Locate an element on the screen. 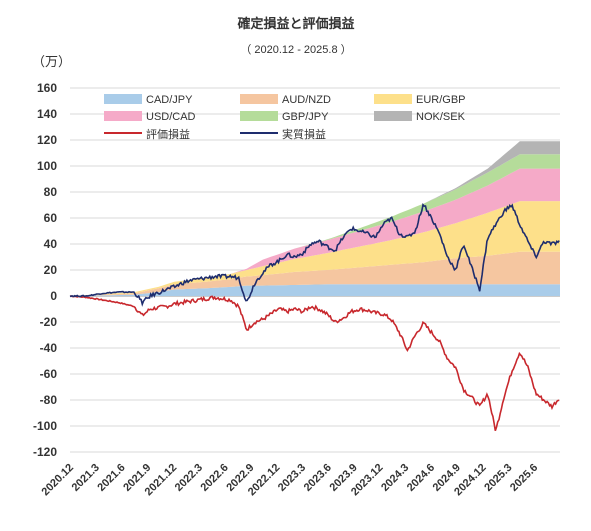  x-tick-label: 2025.6 is located at coordinates (524, 478).